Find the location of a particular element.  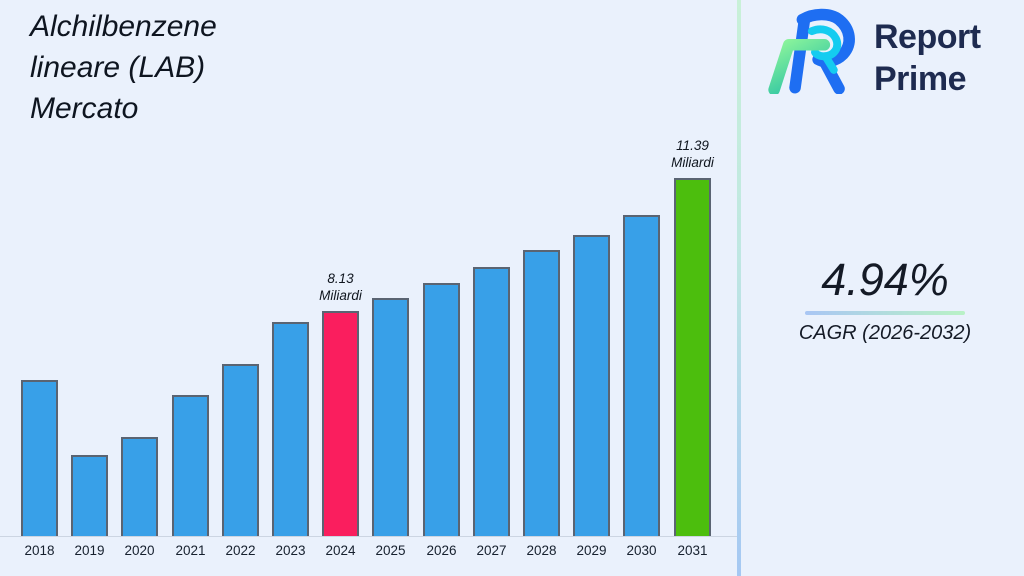

bar-2021 is located at coordinates (190, 465).